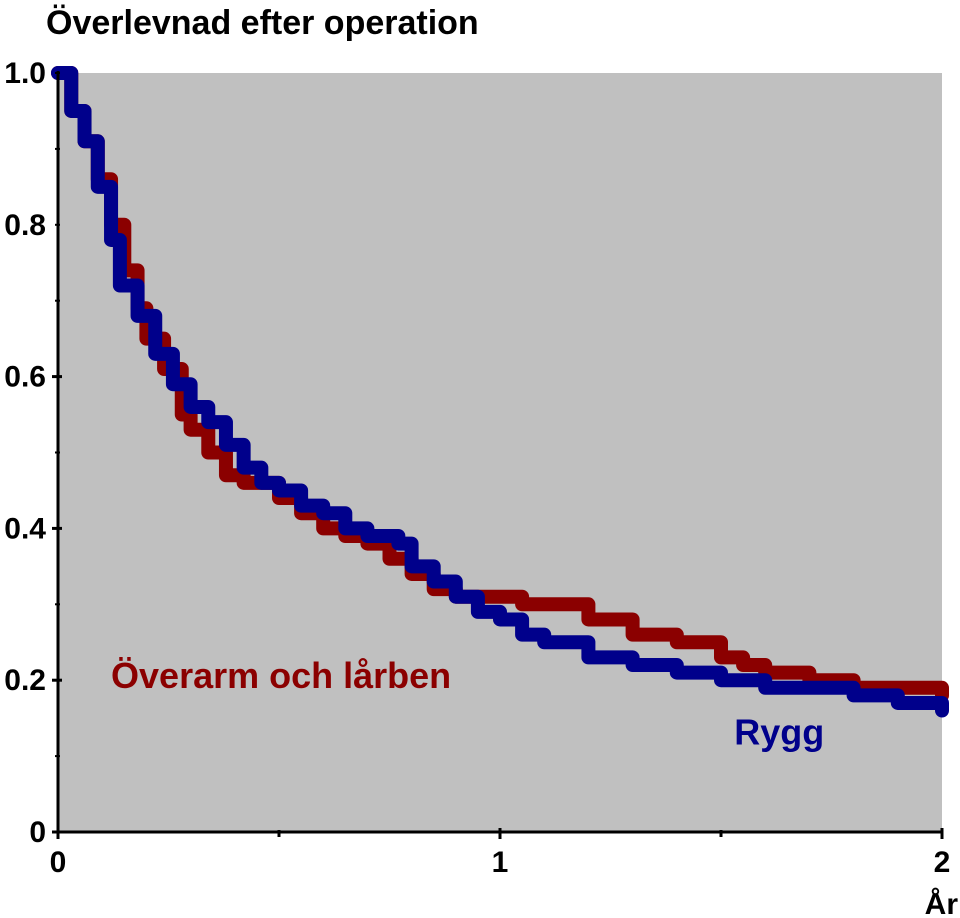 This screenshot has width=960, height=918. I want to click on chart-title: Överlevnad efter operation, so click(262, 23).